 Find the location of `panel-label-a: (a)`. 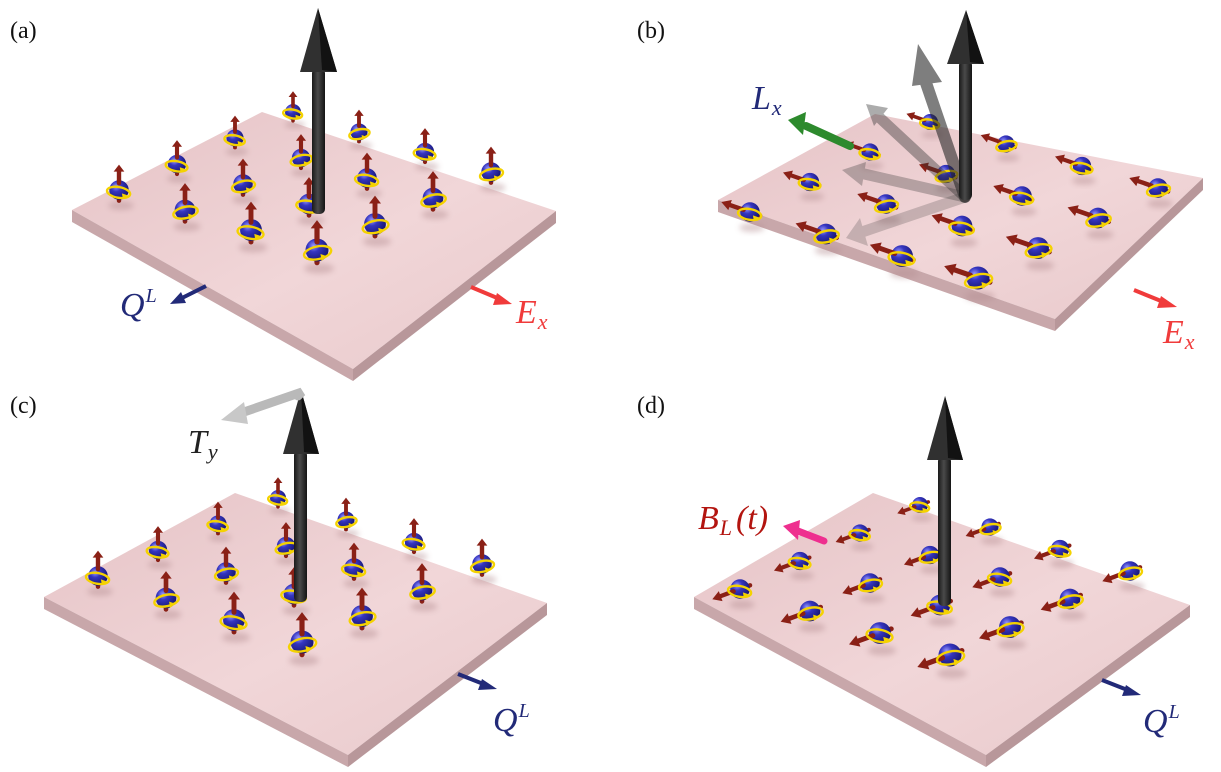

panel-label-a: (a) is located at coordinates (23, 31).